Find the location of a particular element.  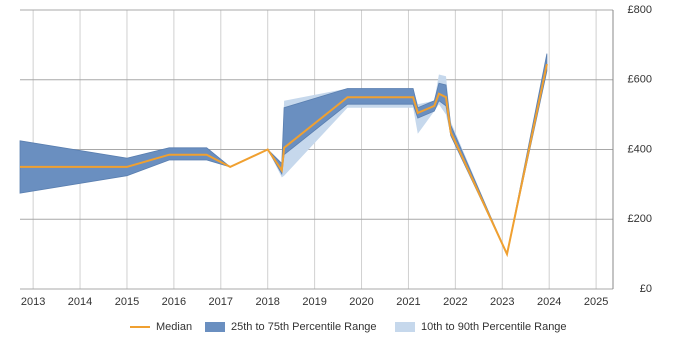

x-tick-label: 2013 is located at coordinates (33, 302).